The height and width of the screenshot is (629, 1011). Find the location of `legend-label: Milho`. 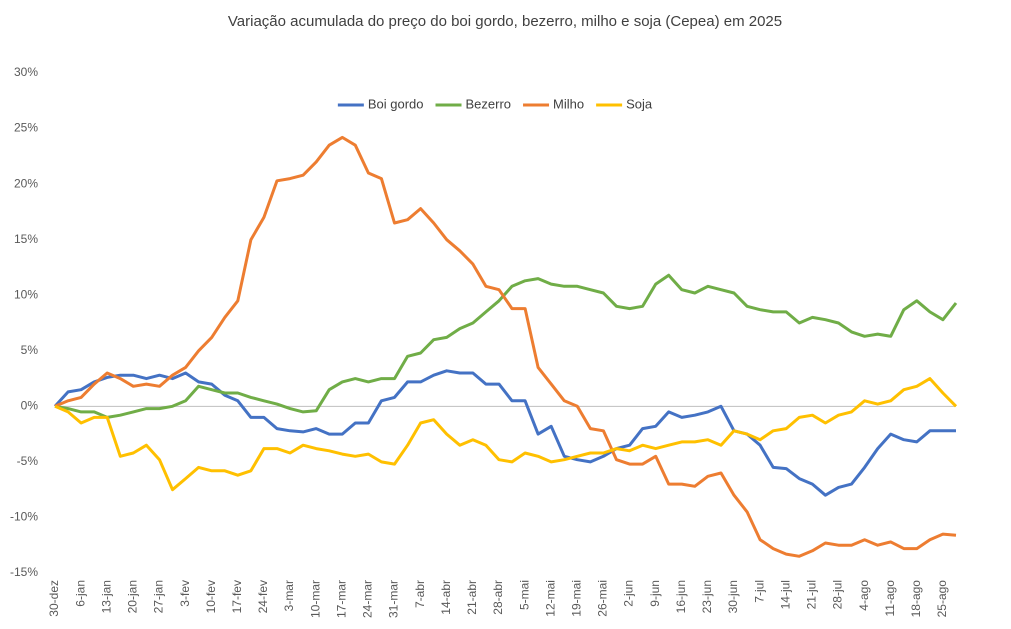

legend-label: Milho is located at coordinates (568, 103).